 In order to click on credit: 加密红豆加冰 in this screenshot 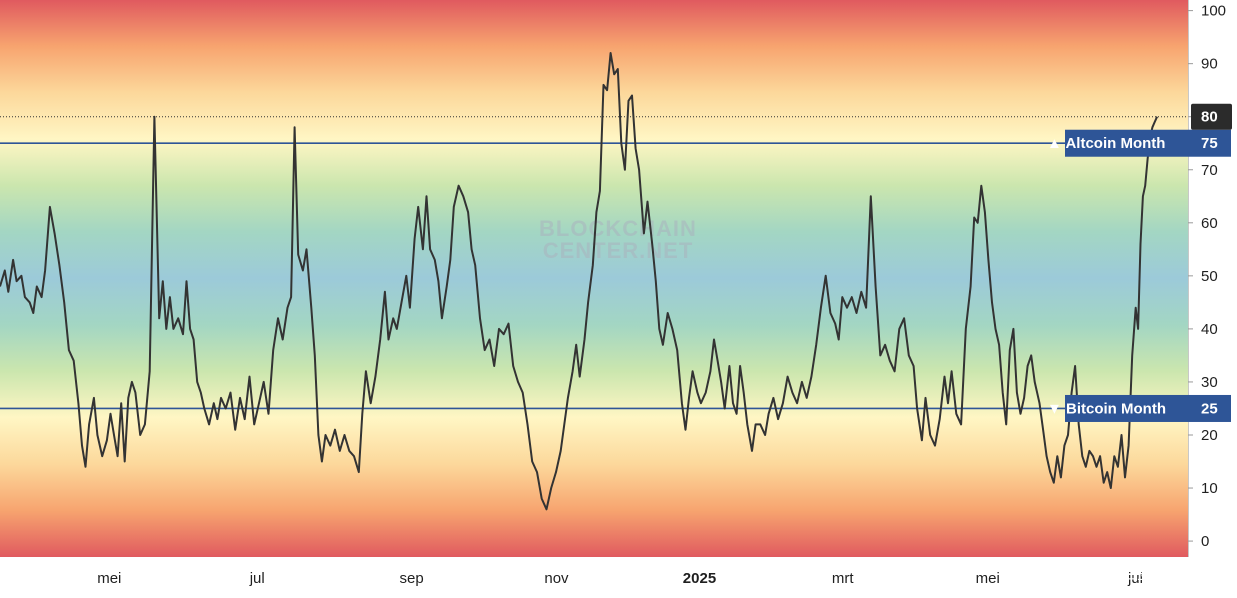, I will do `click(1111, 574)`.